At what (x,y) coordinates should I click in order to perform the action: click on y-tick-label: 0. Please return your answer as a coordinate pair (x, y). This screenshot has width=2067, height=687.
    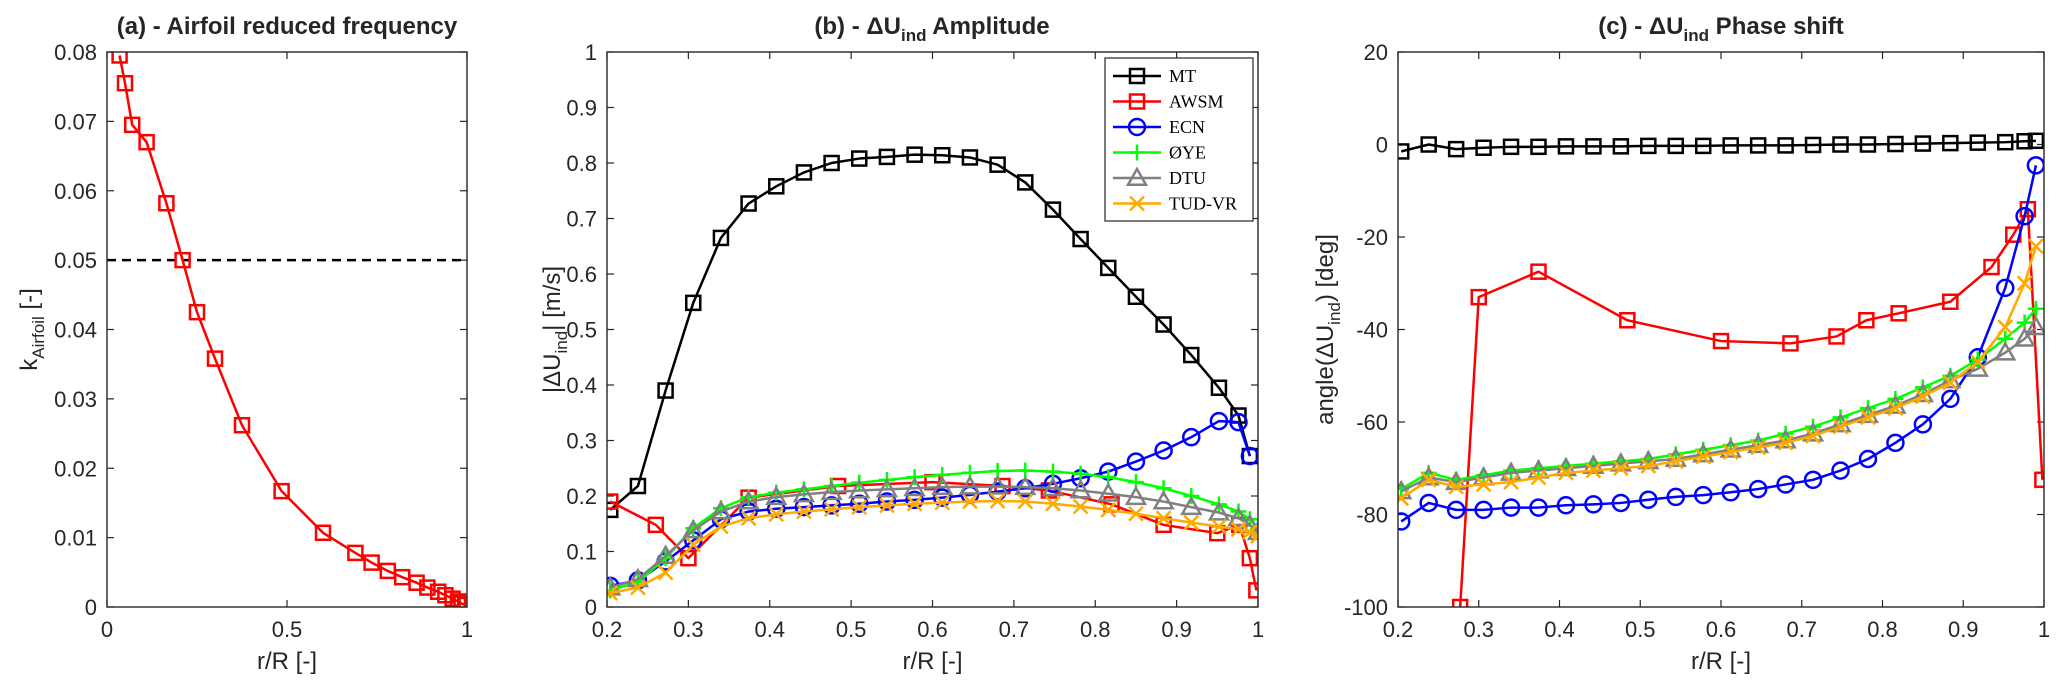
    Looking at the image, I should click on (591, 607).